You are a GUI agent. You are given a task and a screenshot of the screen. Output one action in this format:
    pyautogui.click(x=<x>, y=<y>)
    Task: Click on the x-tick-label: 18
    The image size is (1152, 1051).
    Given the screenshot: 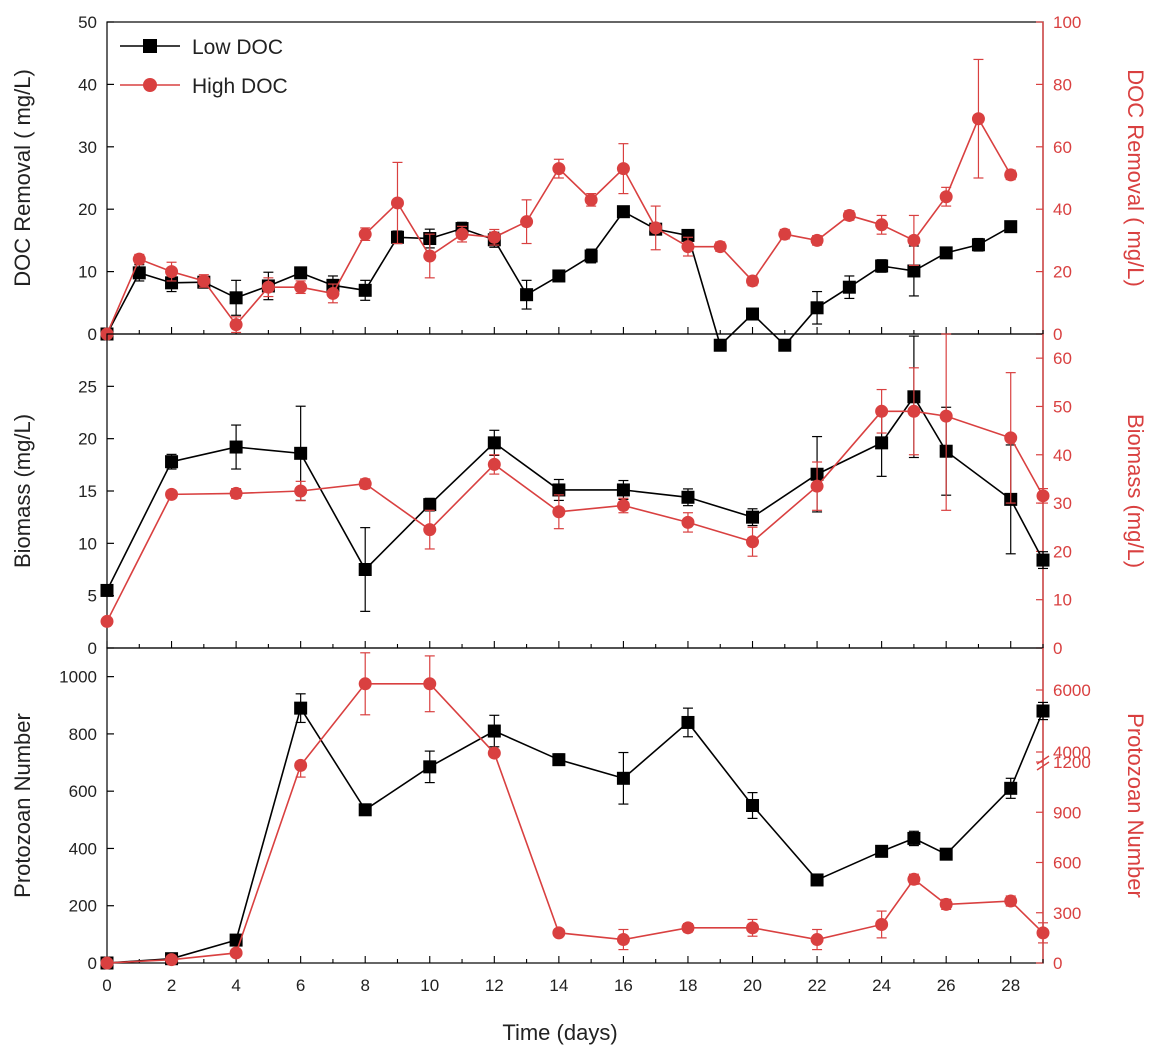 What is the action you would take?
    pyautogui.click(x=688, y=985)
    